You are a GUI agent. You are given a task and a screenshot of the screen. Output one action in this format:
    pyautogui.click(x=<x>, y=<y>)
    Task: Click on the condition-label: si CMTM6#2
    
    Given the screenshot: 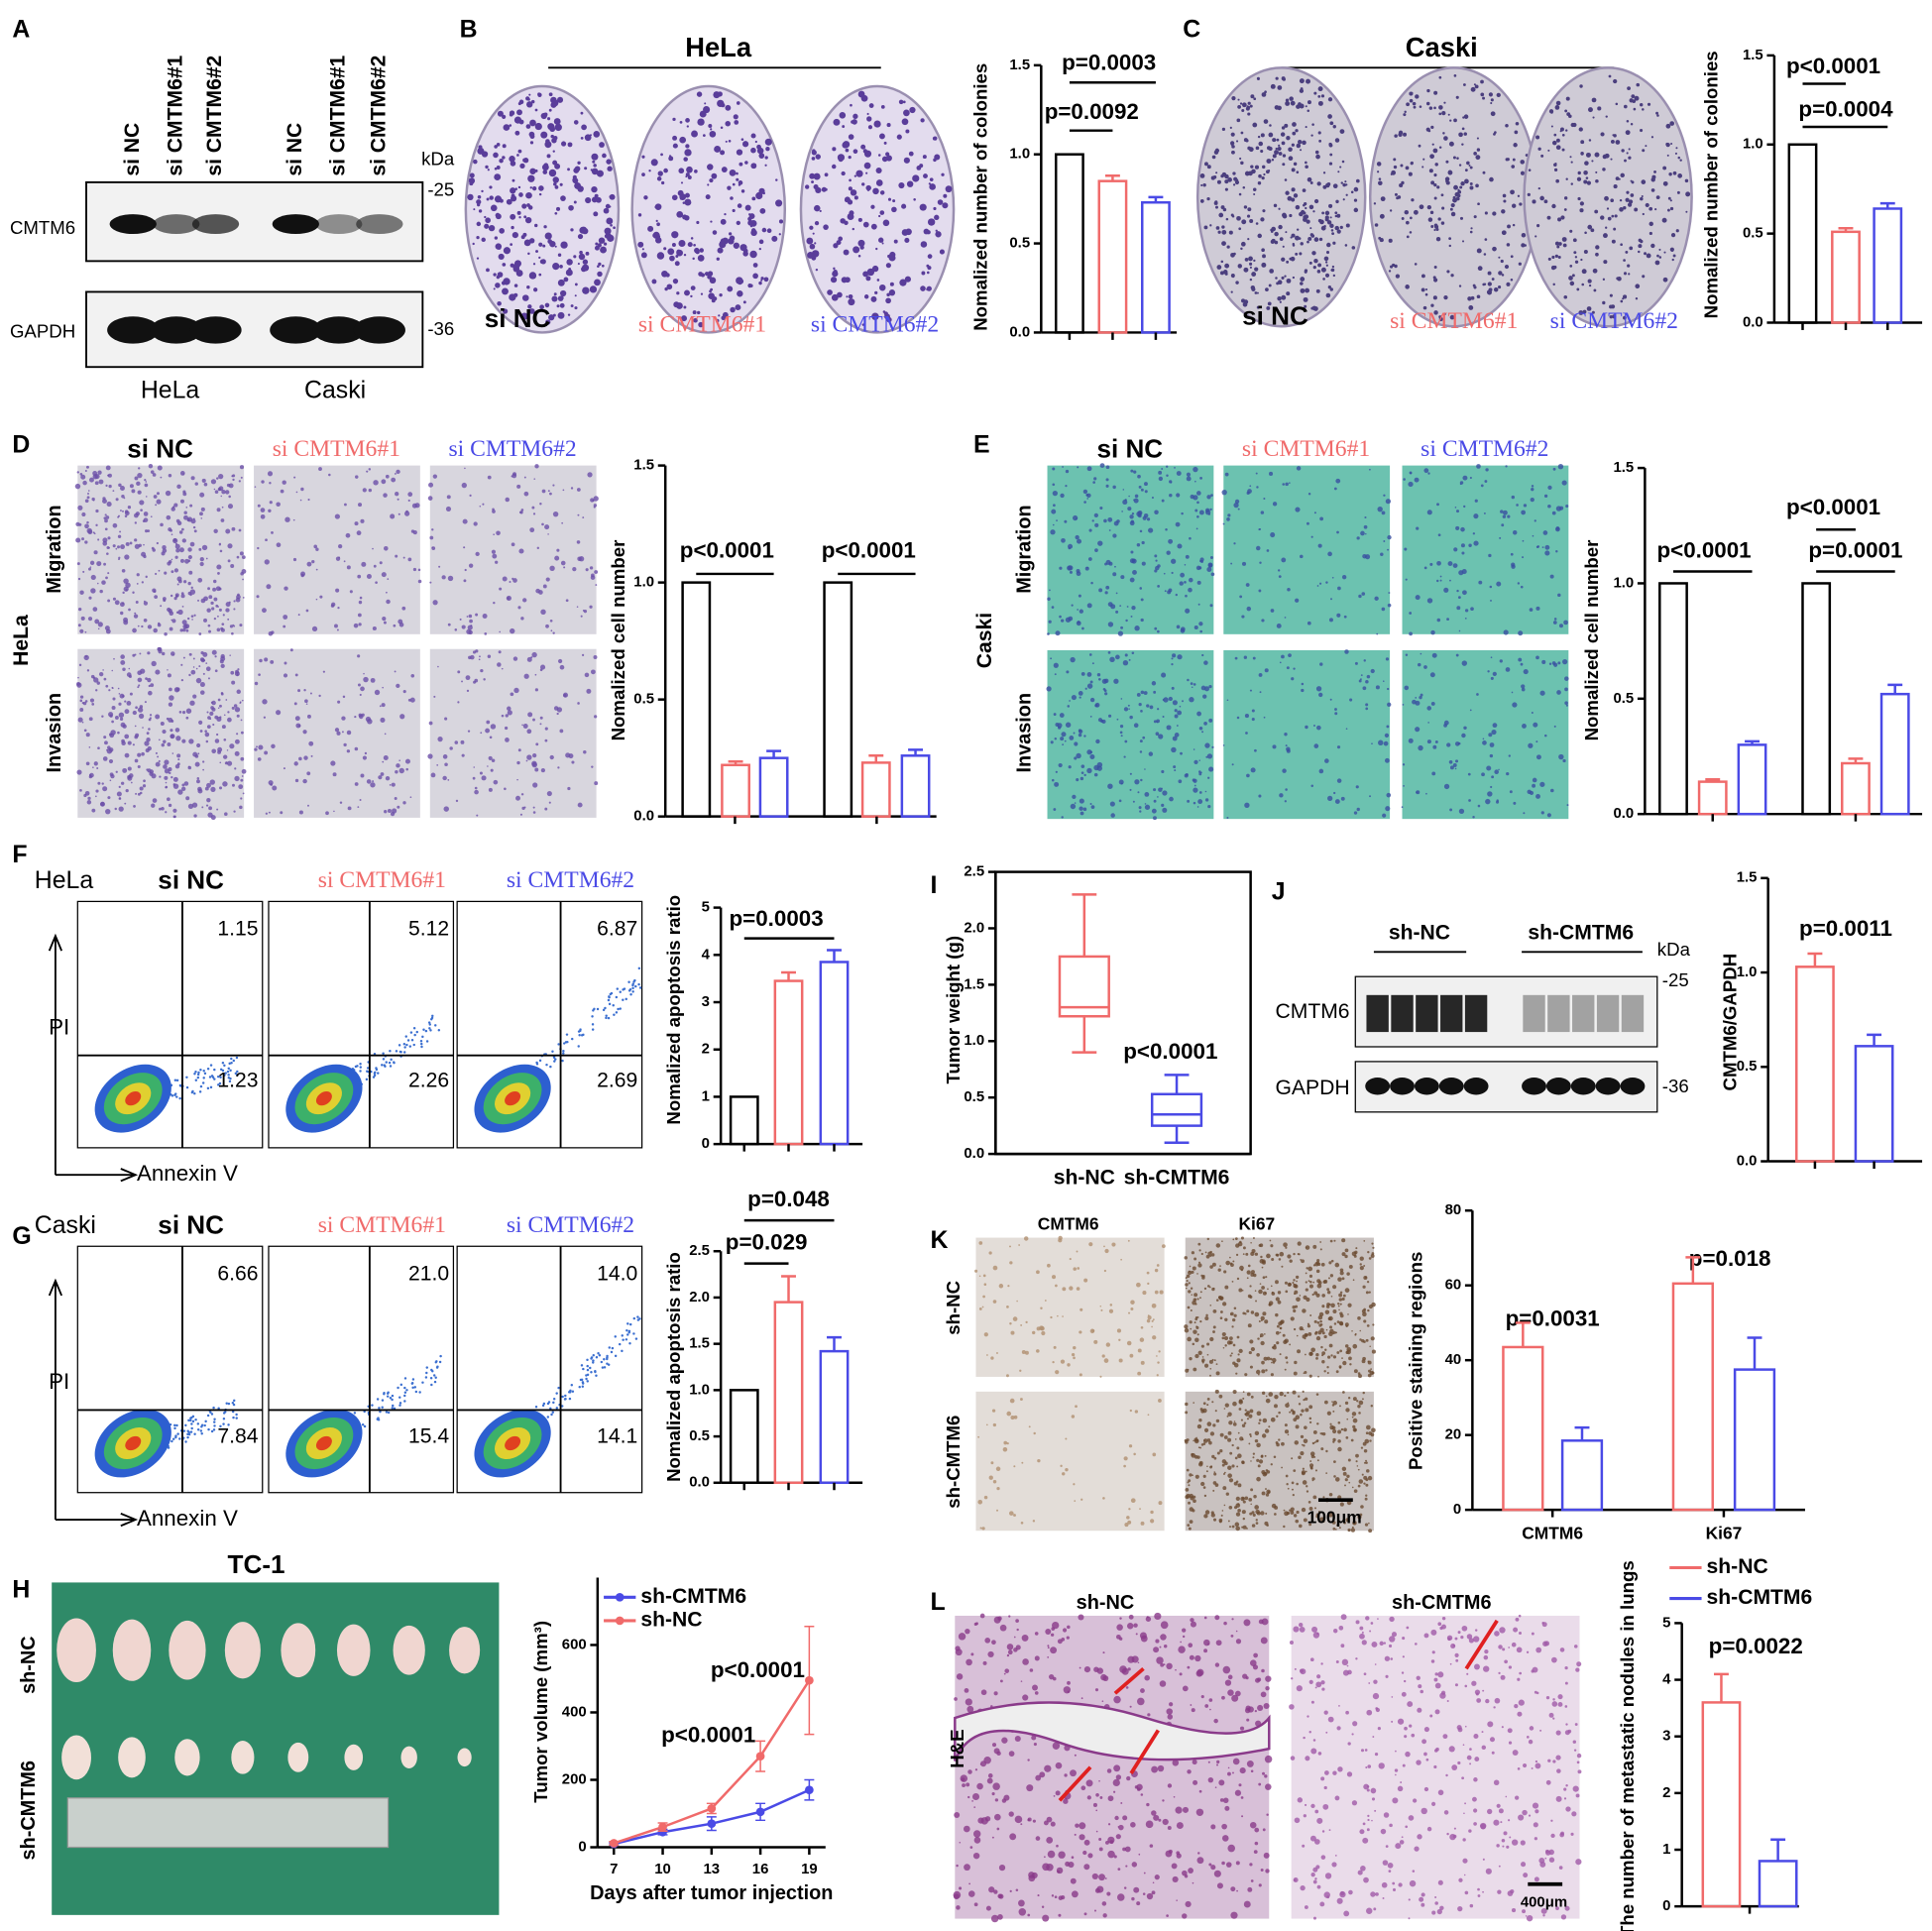 What is the action you would take?
    pyautogui.click(x=570, y=880)
    